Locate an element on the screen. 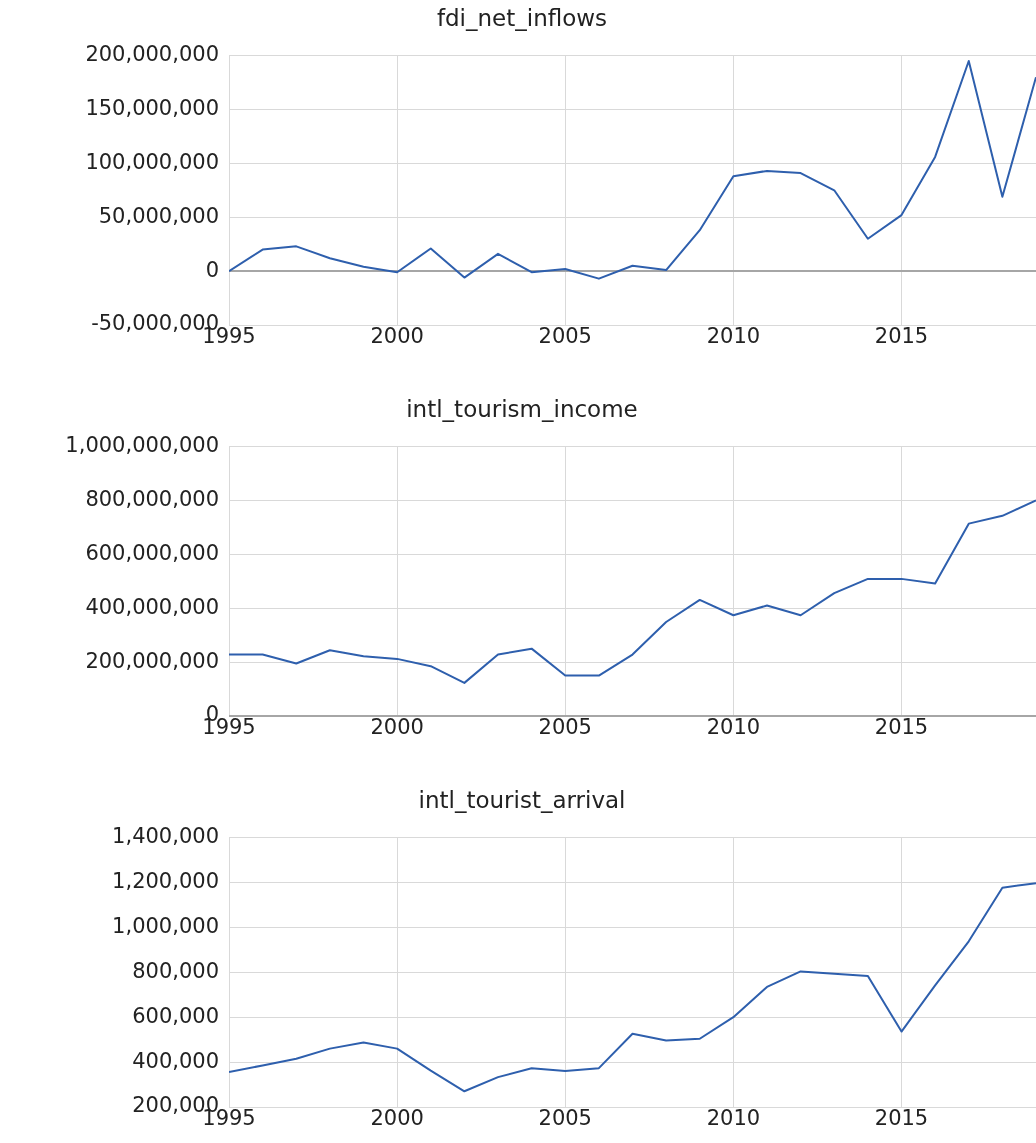  chart-title: fdi_net_inflows is located at coordinates (522, 17).